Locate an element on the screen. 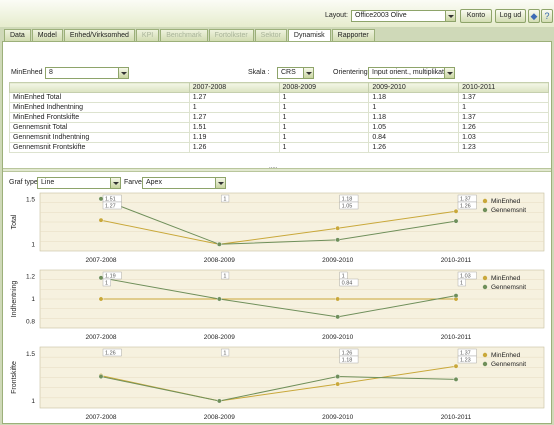 The width and height of the screenshot is (554, 425). layout-select: Office2003 Olive is located at coordinates (403, 16).